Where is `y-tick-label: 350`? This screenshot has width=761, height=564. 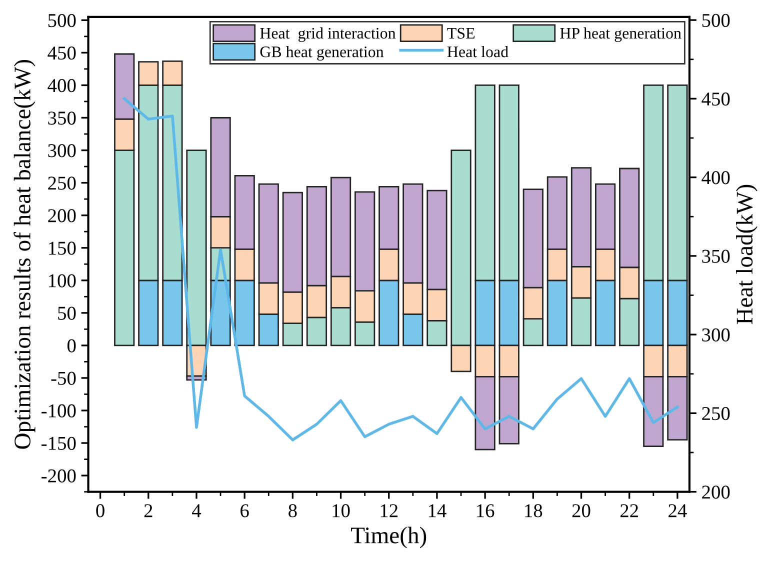 y-tick-label: 350 is located at coordinates (62, 118).